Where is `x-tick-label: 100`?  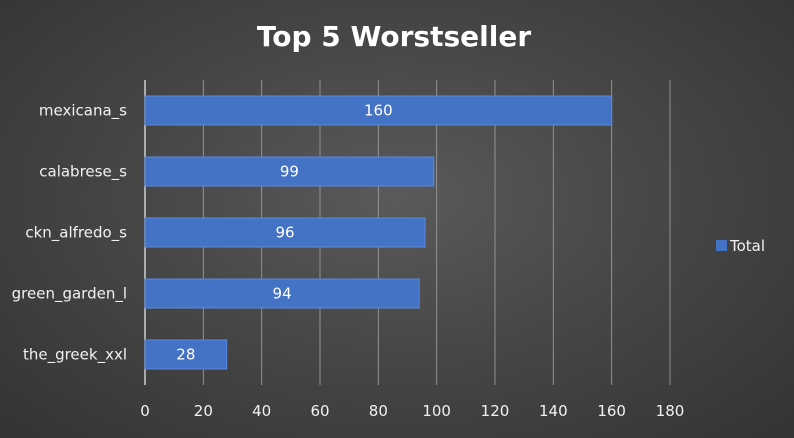 x-tick-label: 100 is located at coordinates (436, 411).